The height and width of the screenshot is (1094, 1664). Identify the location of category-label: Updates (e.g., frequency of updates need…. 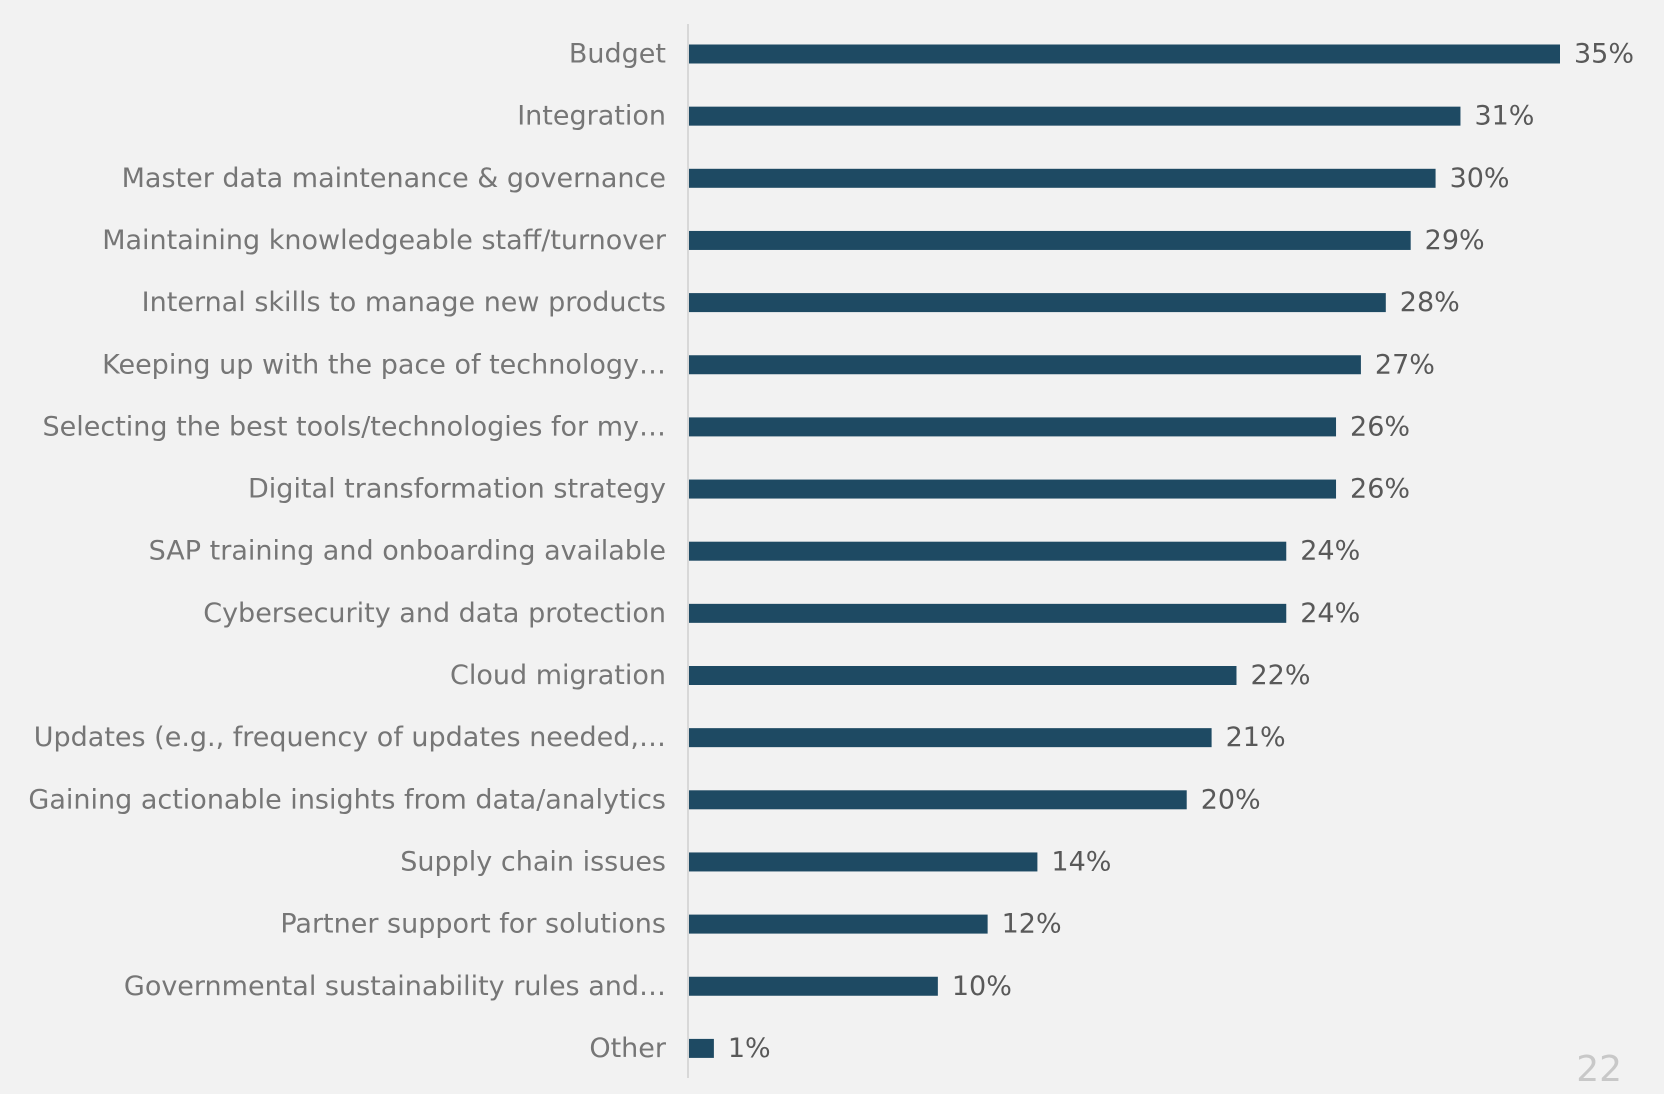
(350, 737).